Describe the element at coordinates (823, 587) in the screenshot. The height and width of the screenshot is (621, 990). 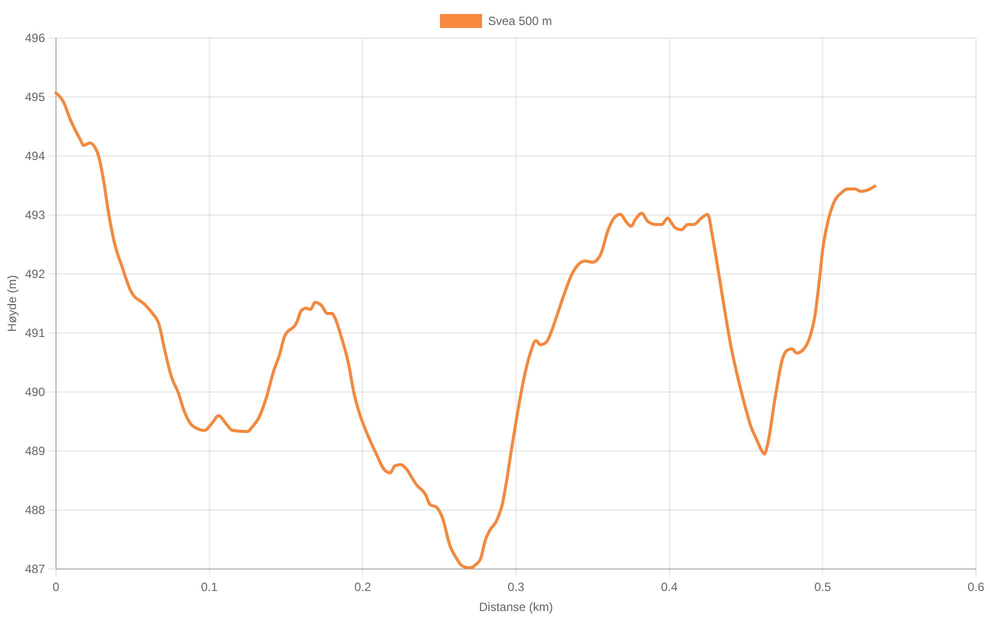
I see `x-tick-label: 0.5` at that location.